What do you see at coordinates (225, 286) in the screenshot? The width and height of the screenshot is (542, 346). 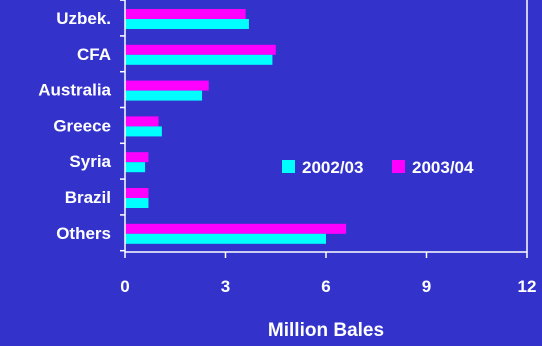 I see `x-tick-label: 3` at bounding box center [225, 286].